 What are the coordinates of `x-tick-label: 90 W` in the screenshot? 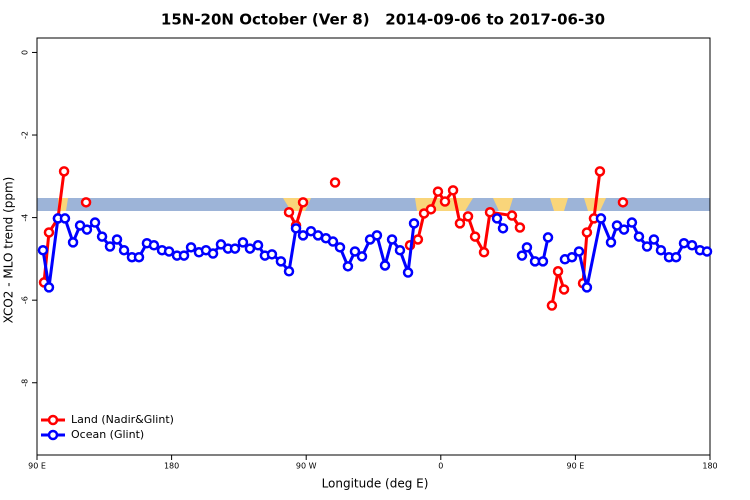 It's located at (306, 466).